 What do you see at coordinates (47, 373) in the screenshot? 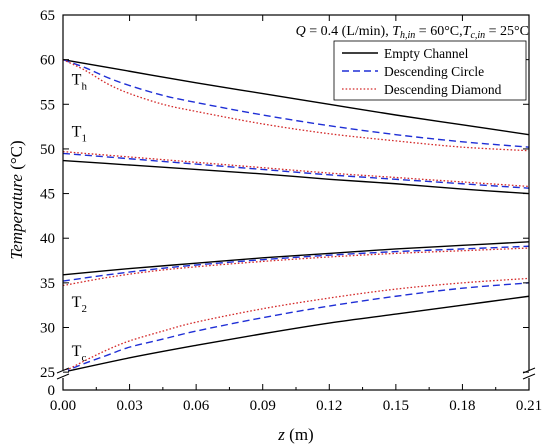
I see `y-tick-label: 25` at bounding box center [47, 373].